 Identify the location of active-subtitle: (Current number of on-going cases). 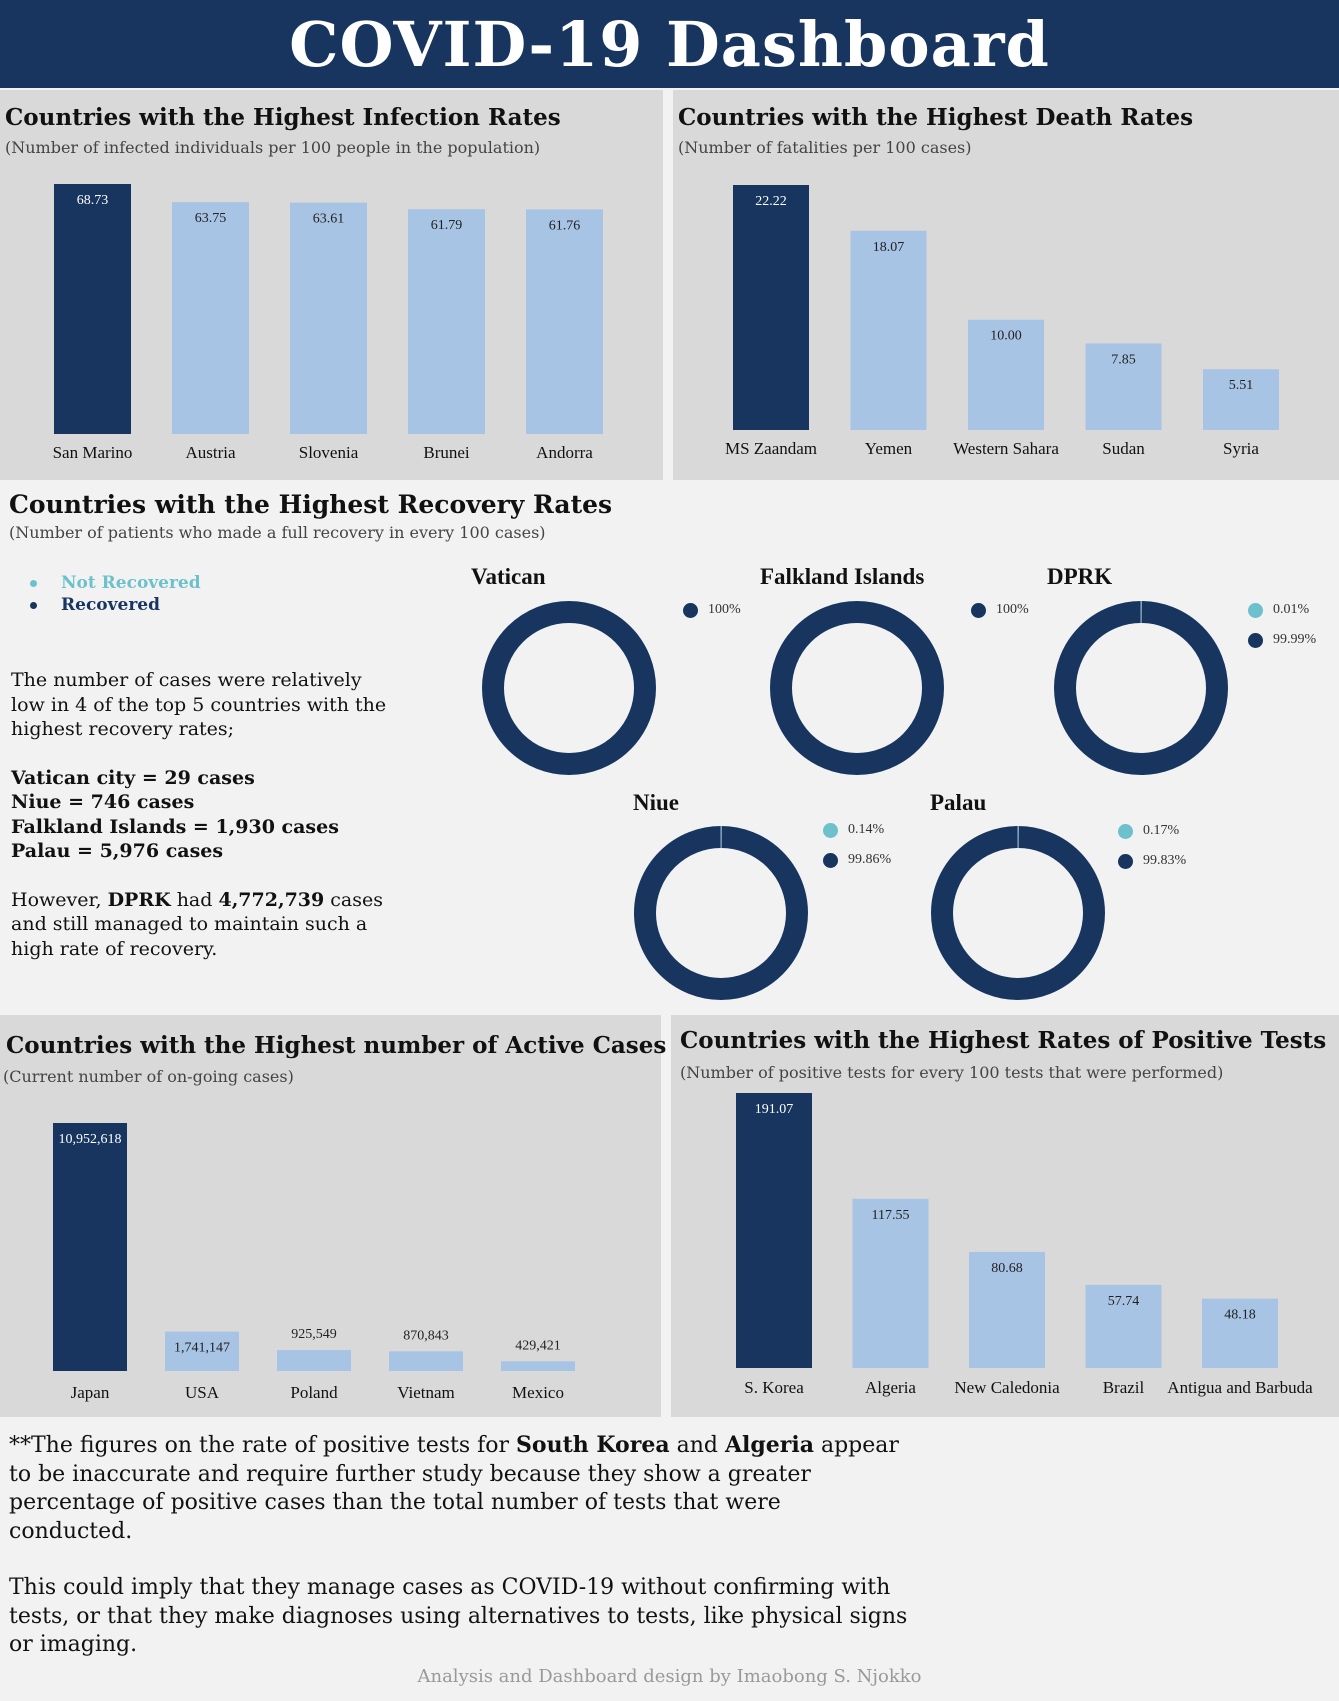
(148, 1076).